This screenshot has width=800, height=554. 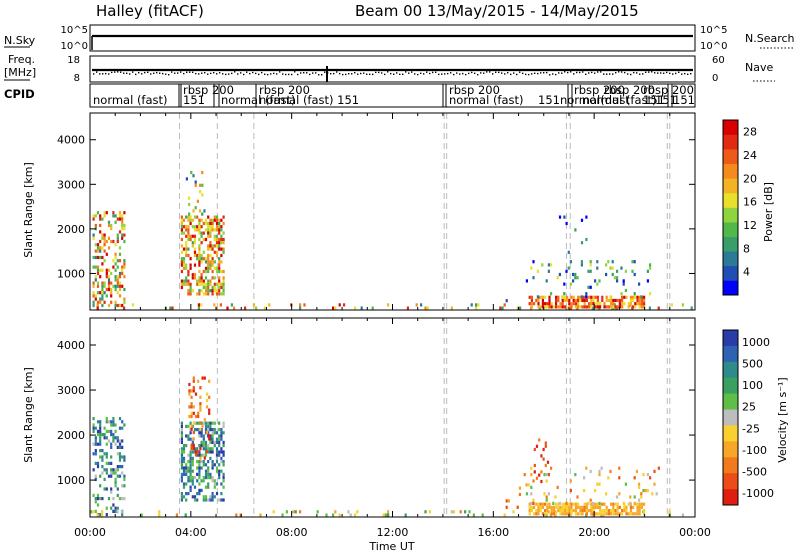 I want to click on velocity-colorbar-tick: -25, so click(x=751, y=428).